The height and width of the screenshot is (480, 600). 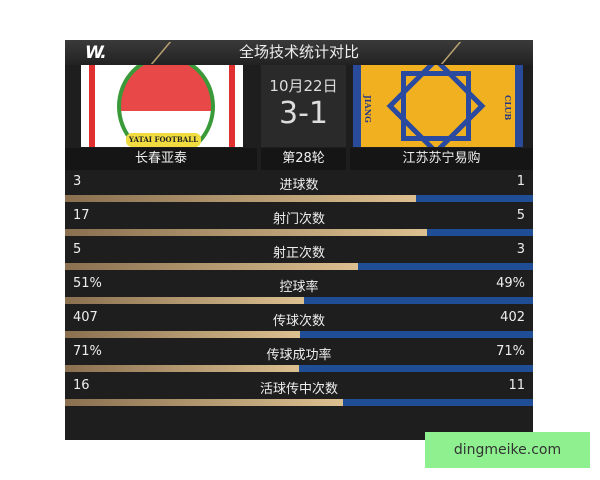 What do you see at coordinates (520, 215) in the screenshot?
I see `away-value: 5` at bounding box center [520, 215].